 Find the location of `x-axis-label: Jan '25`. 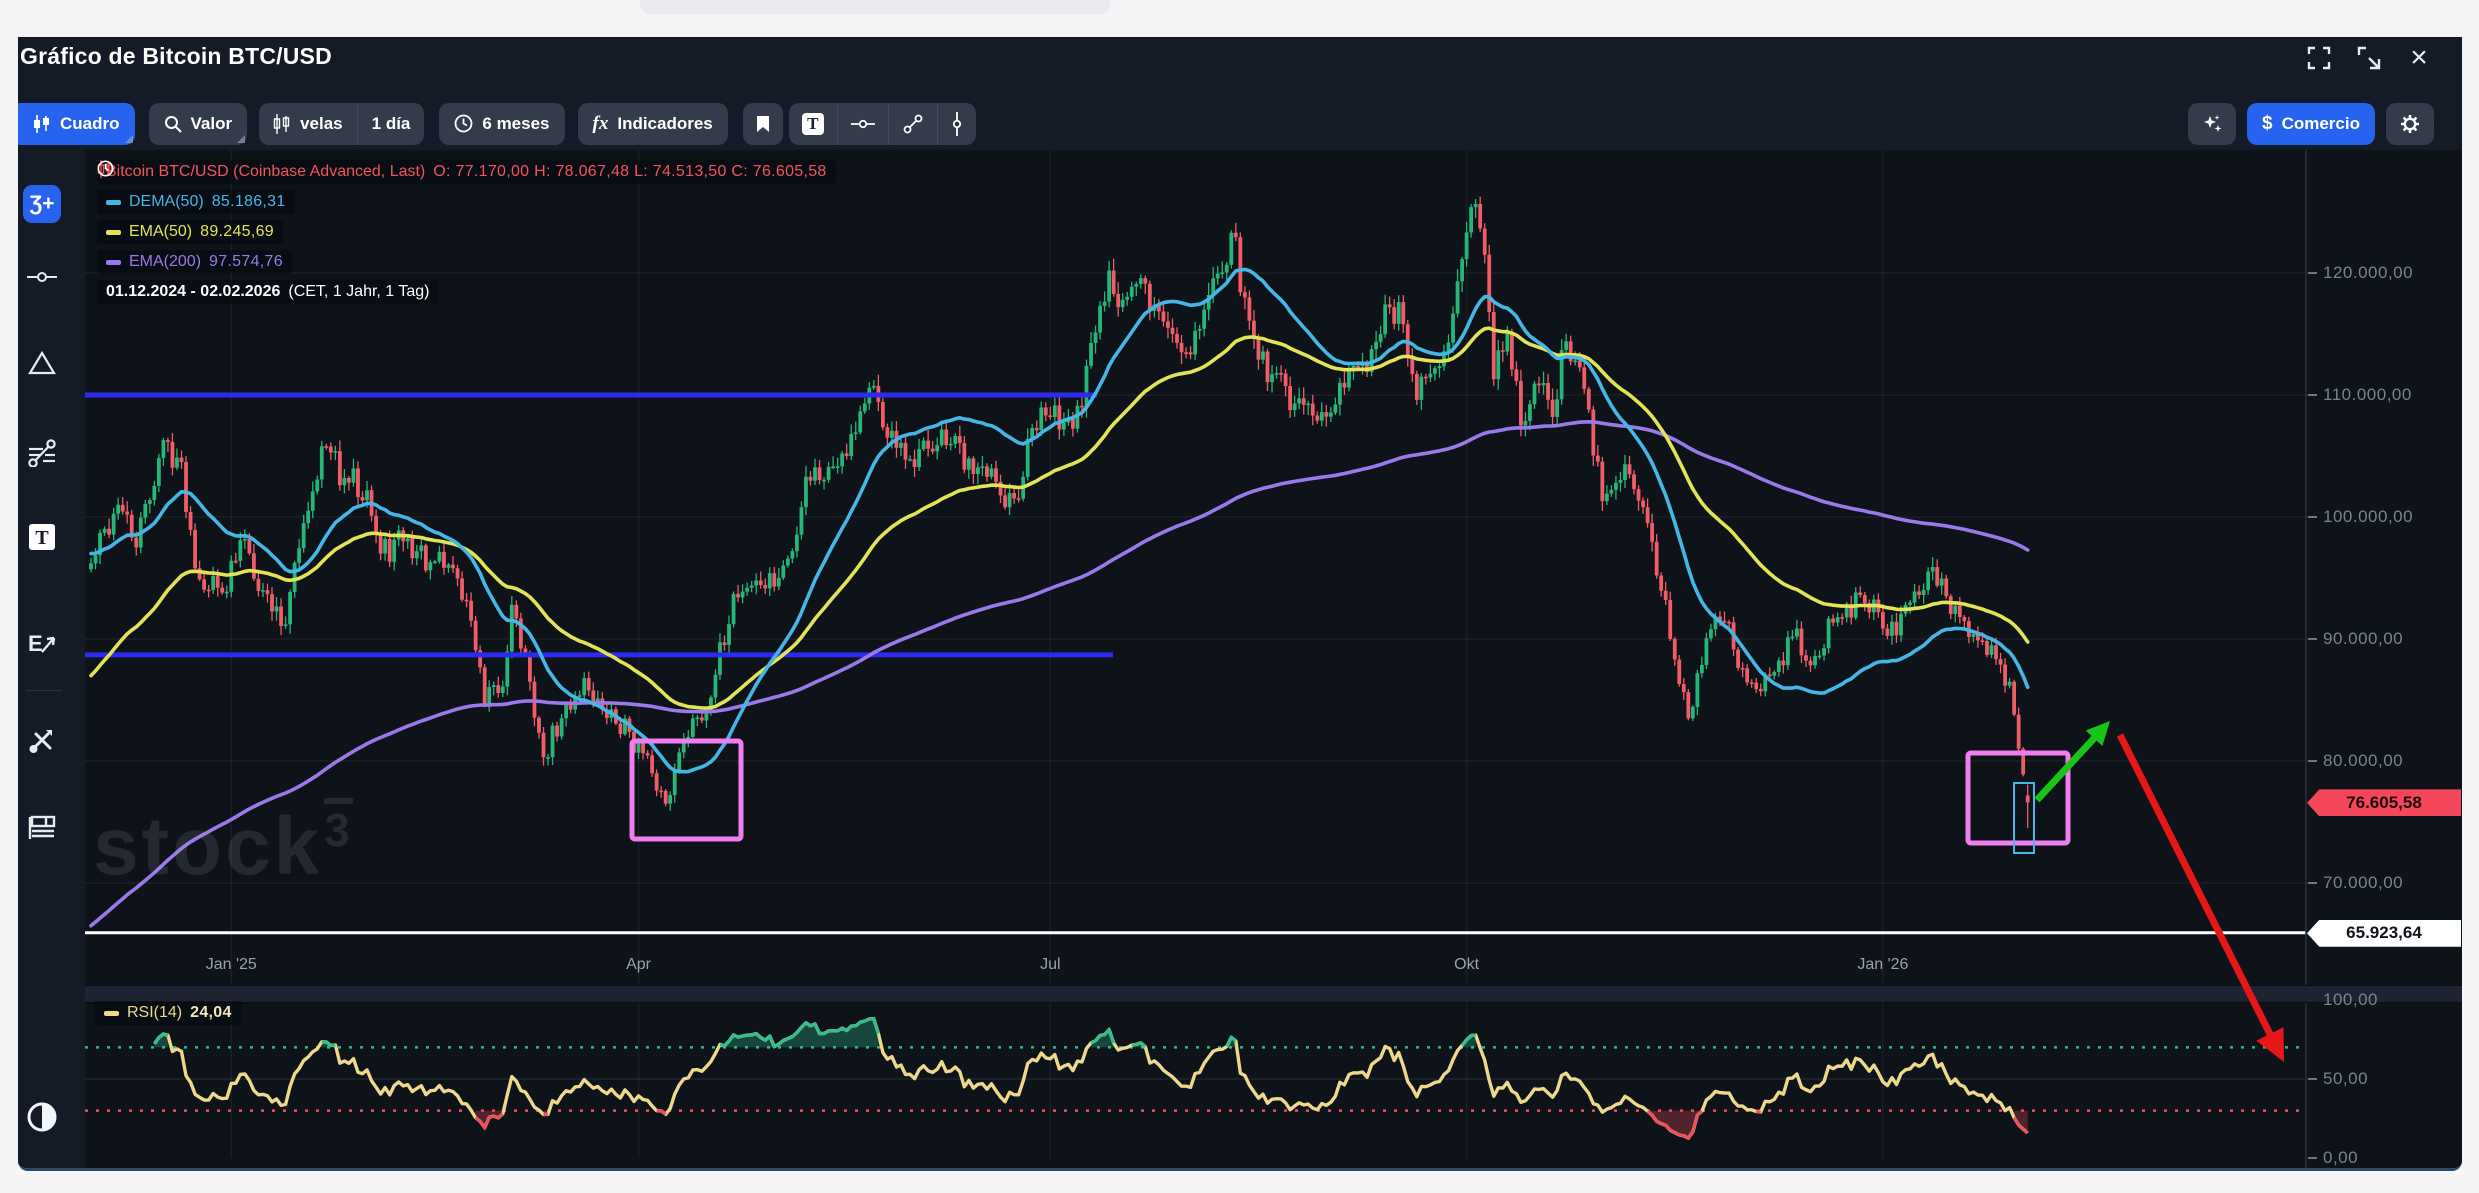

x-axis-label: Jan '25 is located at coordinates (231, 964).